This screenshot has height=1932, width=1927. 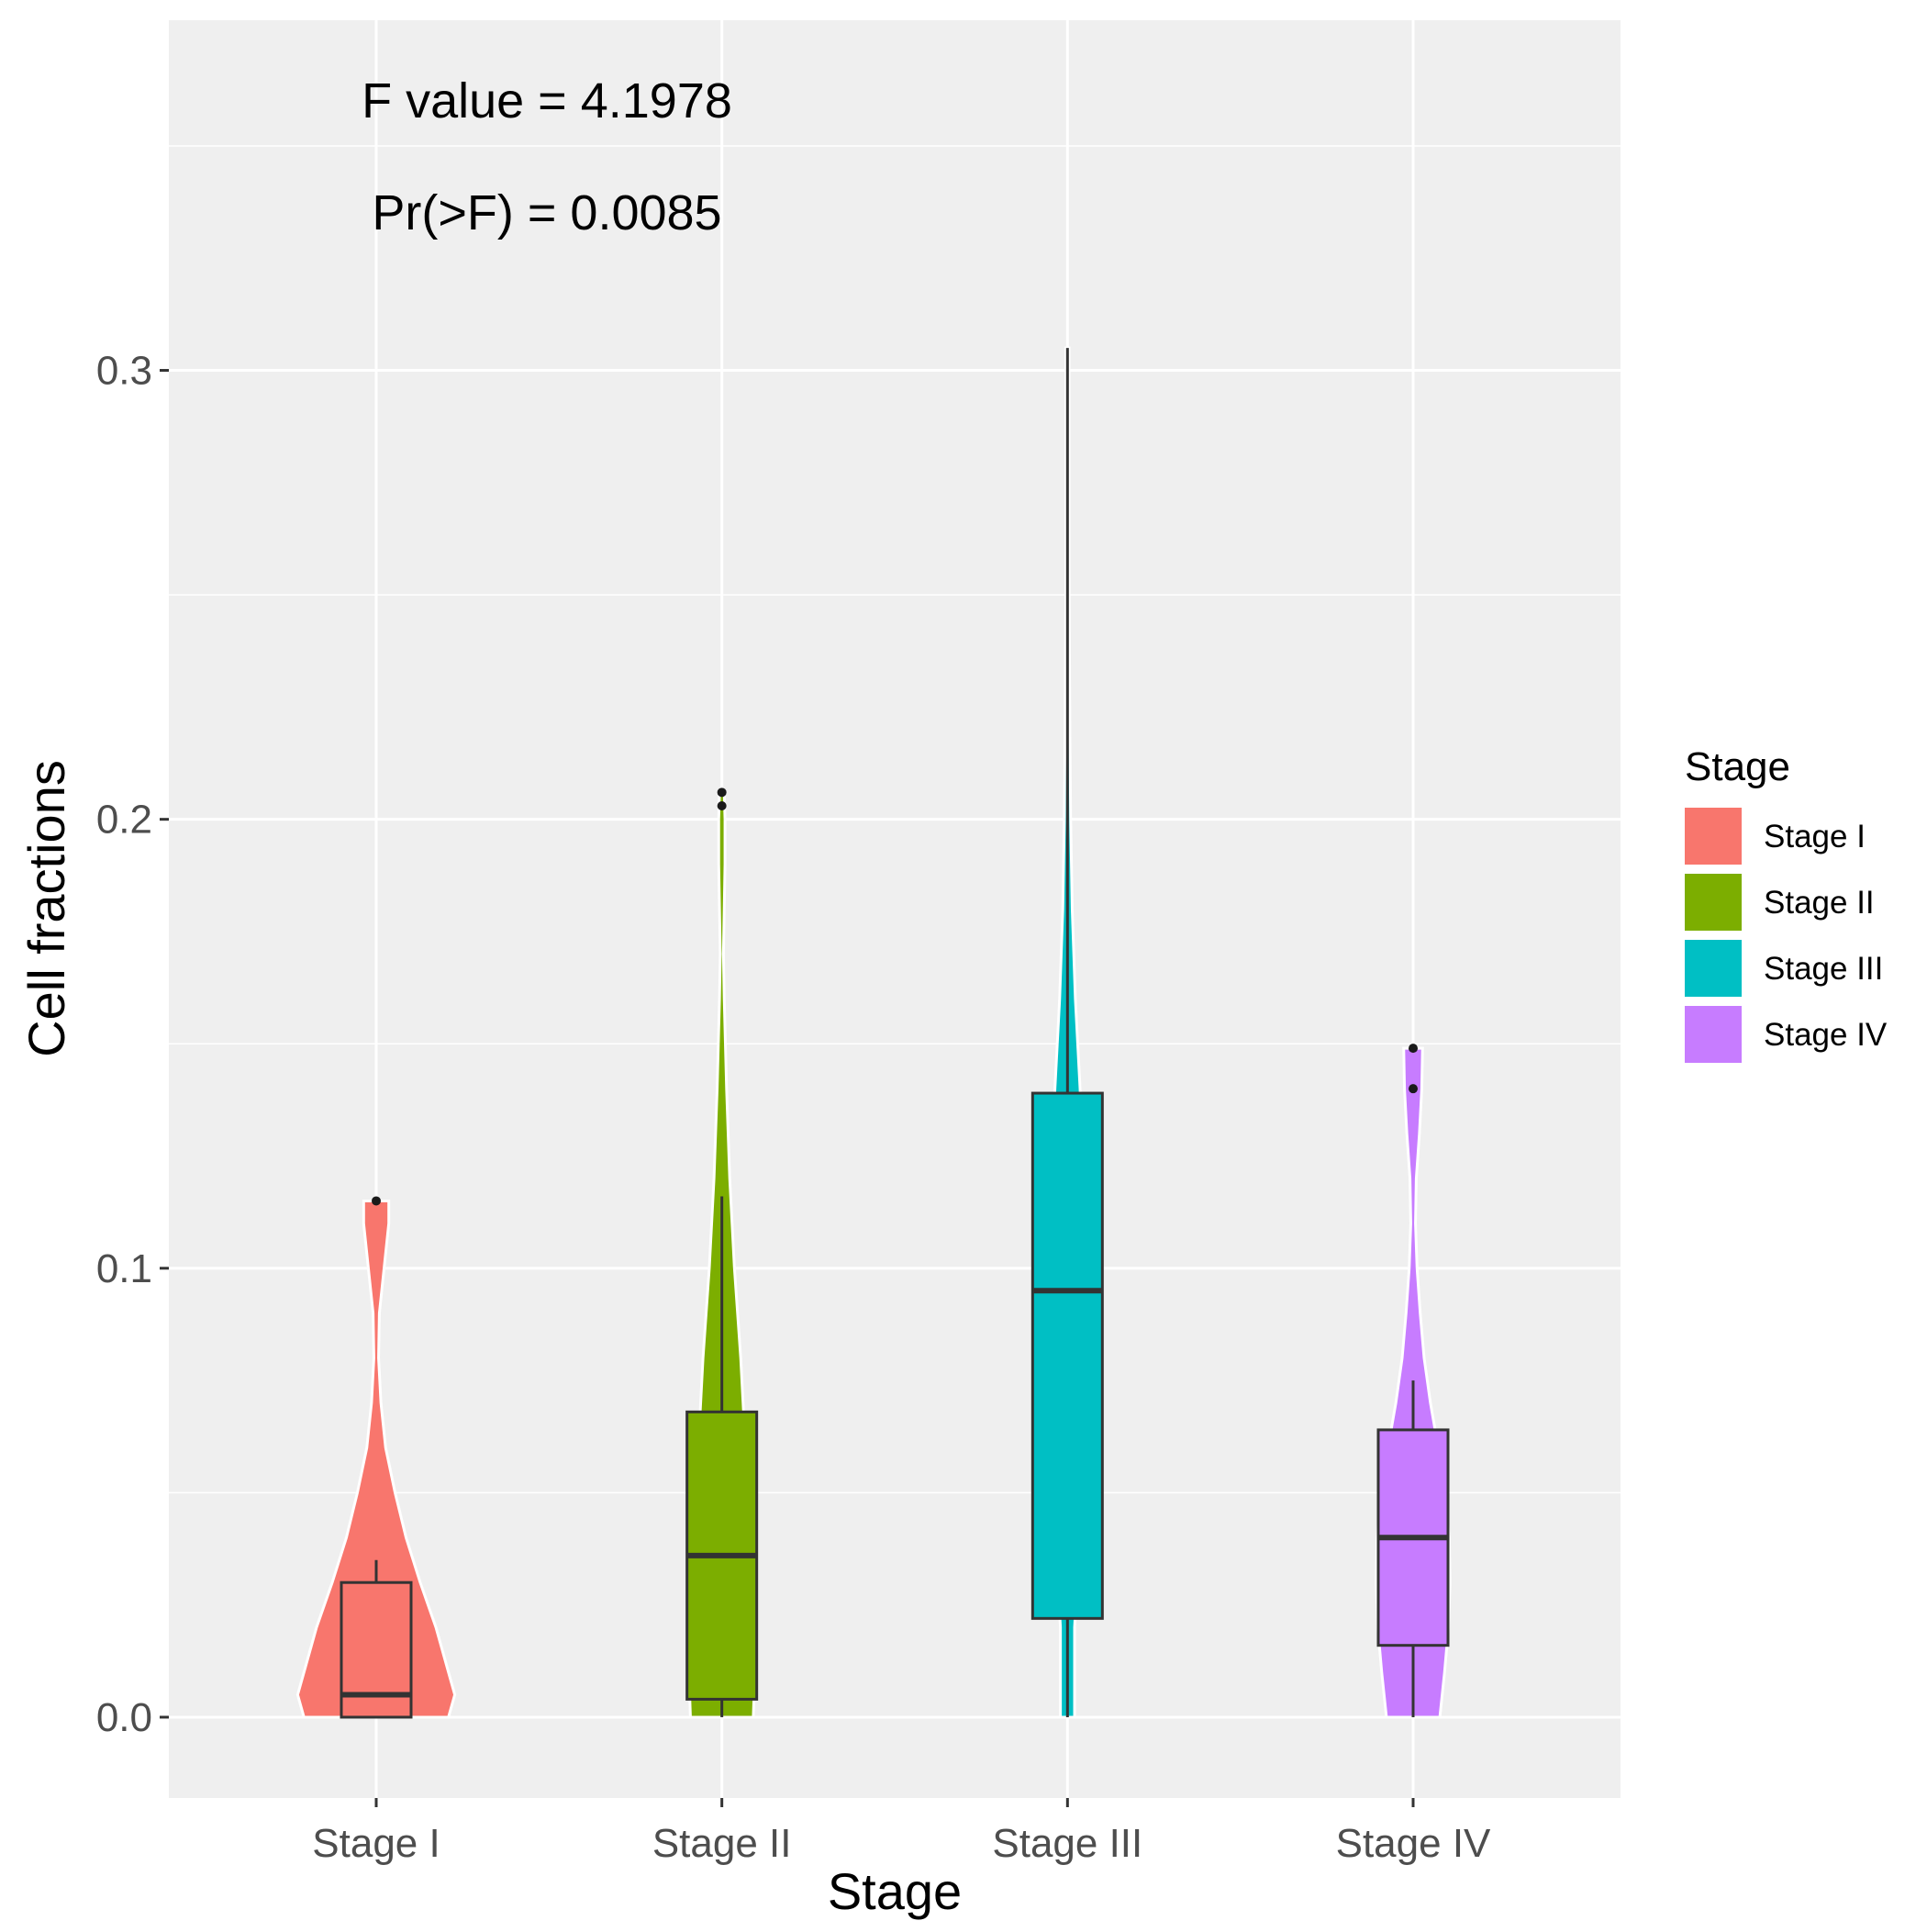 What do you see at coordinates (124, 820) in the screenshot?
I see `y-tick-label-2: 0.2` at bounding box center [124, 820].